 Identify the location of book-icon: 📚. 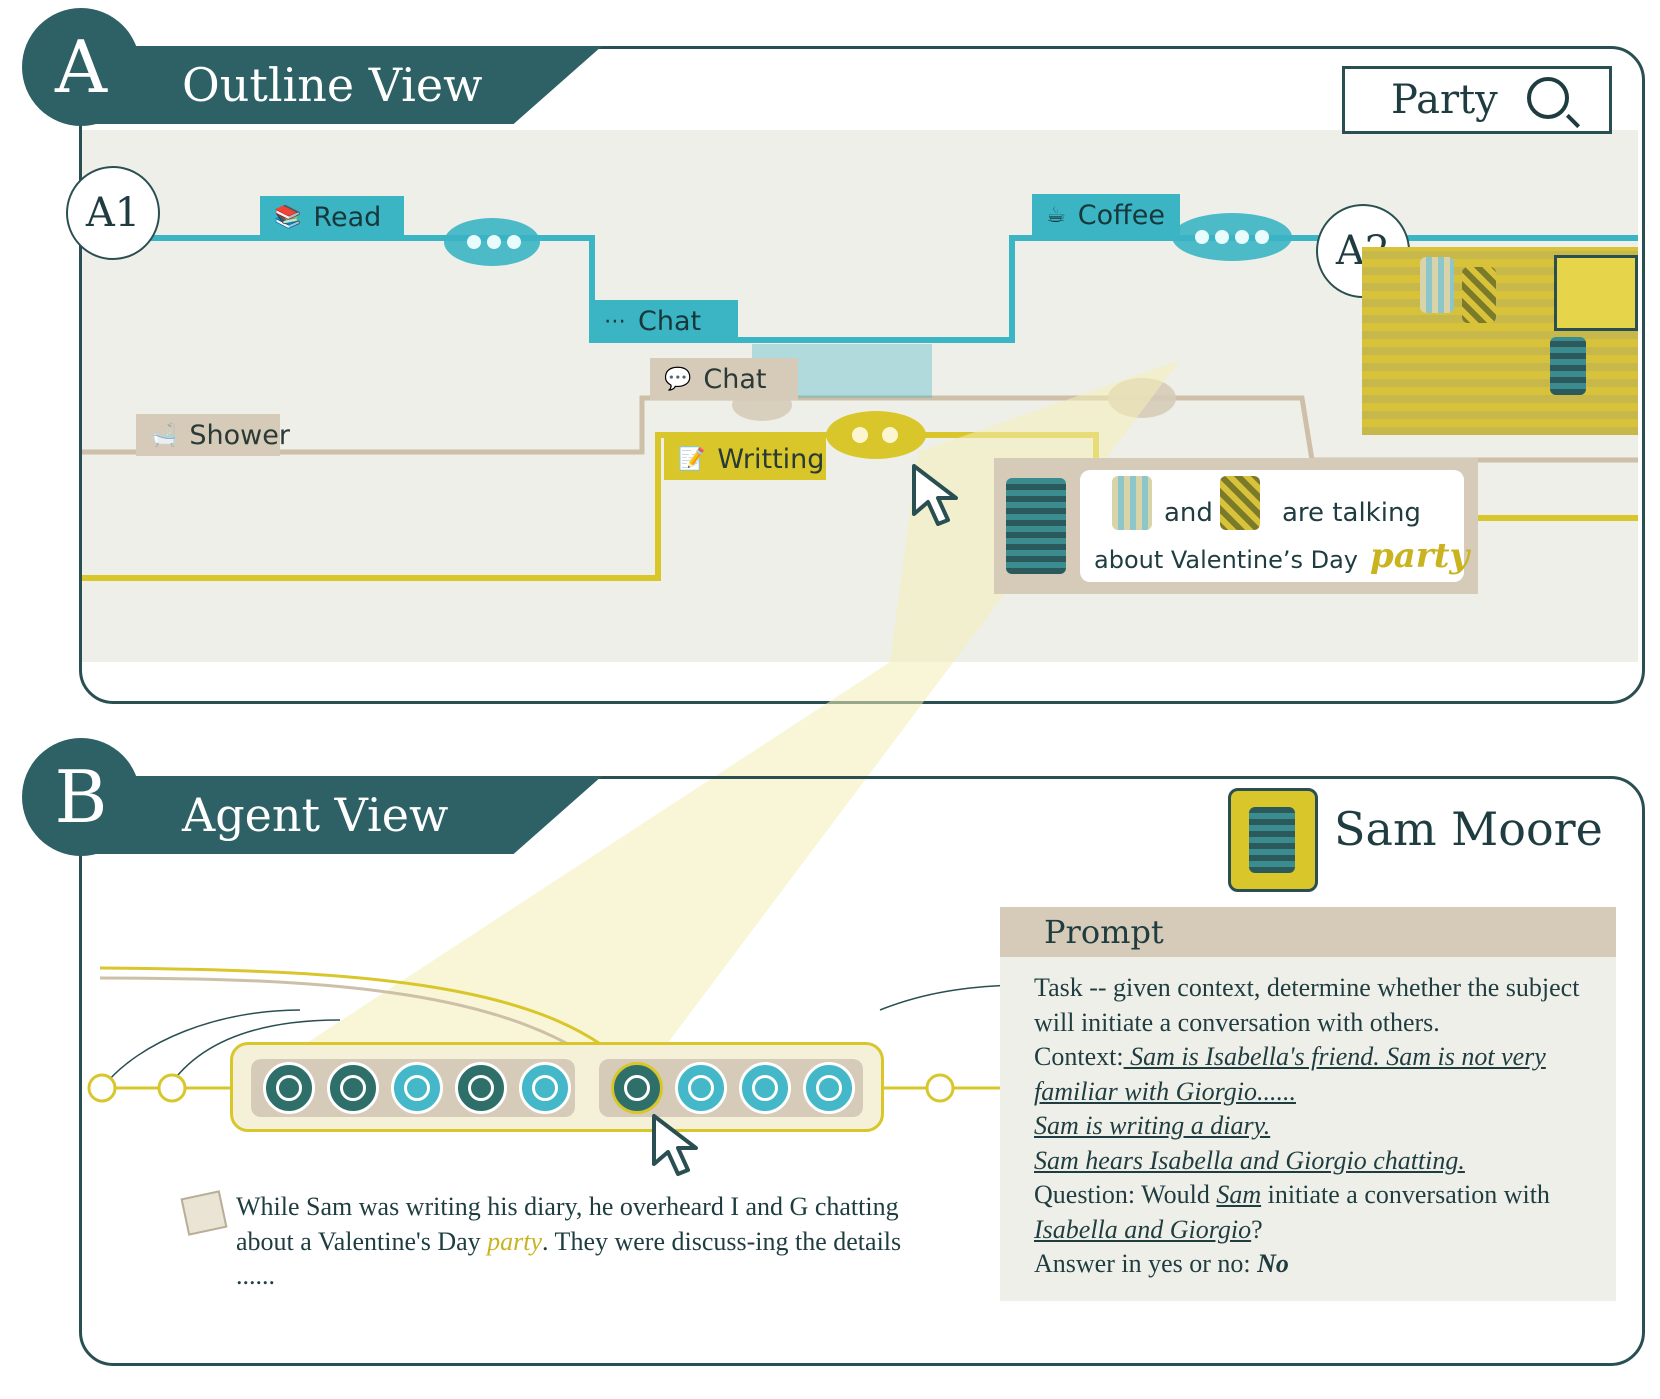
(288, 217).